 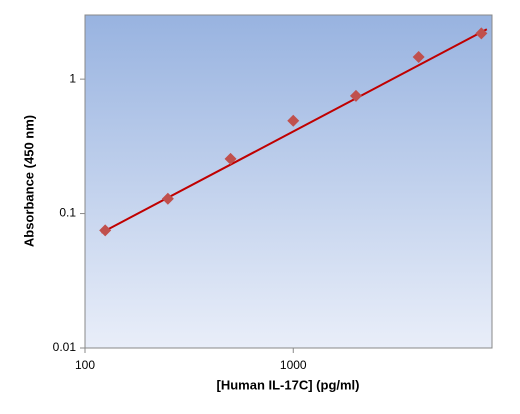 What do you see at coordinates (288, 384) in the screenshot?
I see `x-axis-title: [Human IL-17C] (pg/ml)` at bounding box center [288, 384].